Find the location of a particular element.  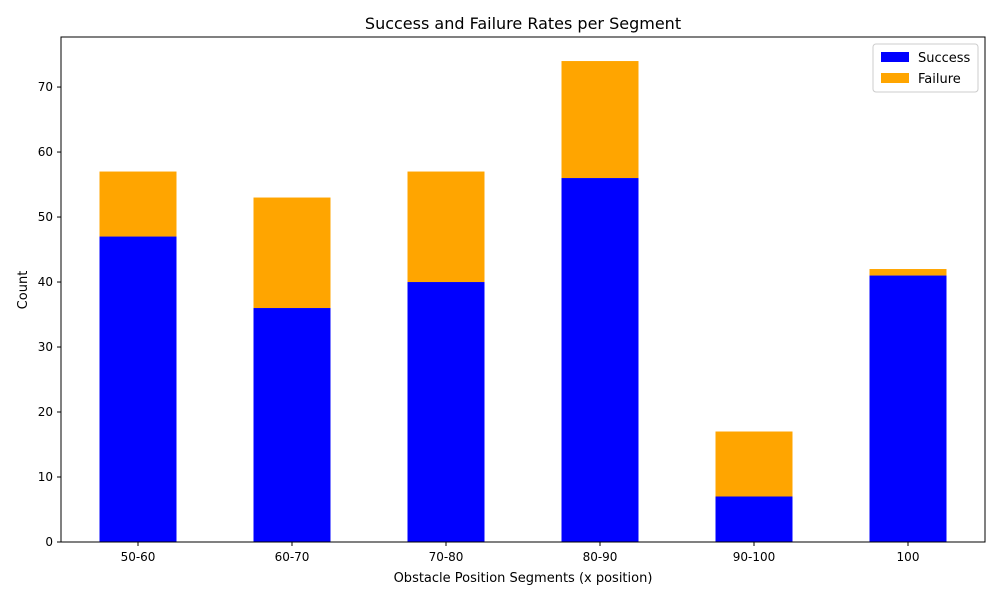

legend-label-failure: Failure is located at coordinates (939, 79).